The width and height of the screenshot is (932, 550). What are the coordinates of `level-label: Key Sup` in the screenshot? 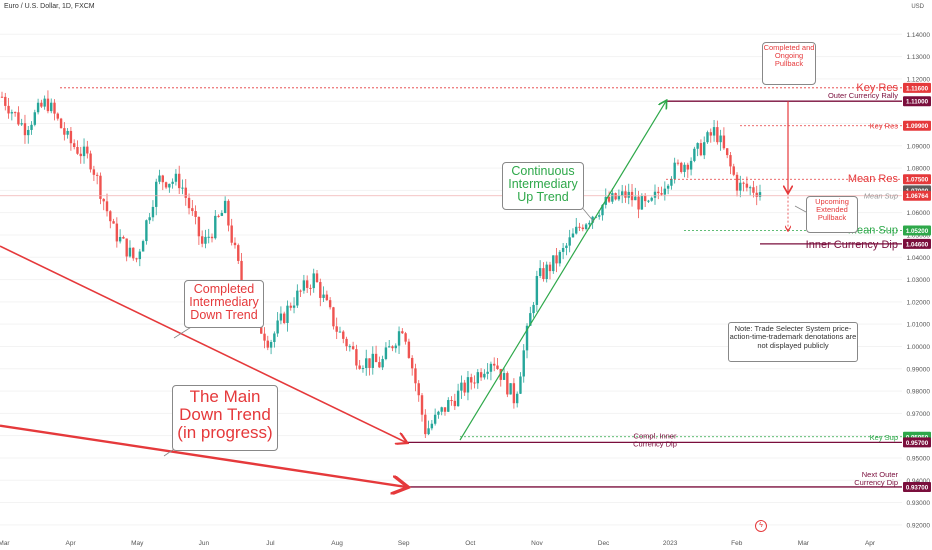 It's located at (884, 437).